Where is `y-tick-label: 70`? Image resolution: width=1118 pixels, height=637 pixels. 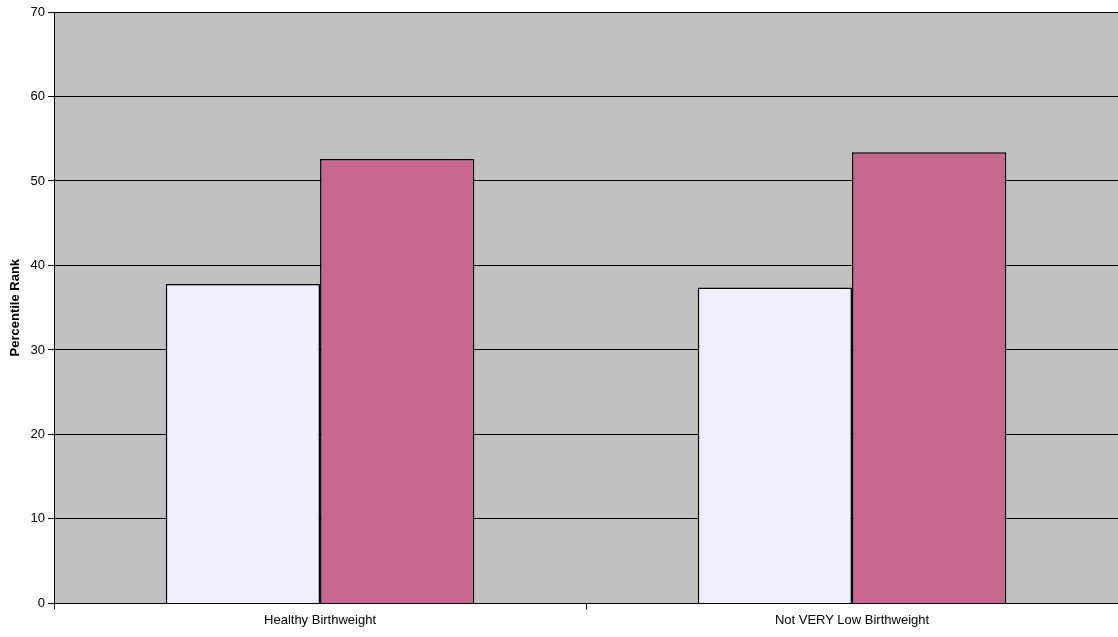
y-tick-label: 70 is located at coordinates (38, 11).